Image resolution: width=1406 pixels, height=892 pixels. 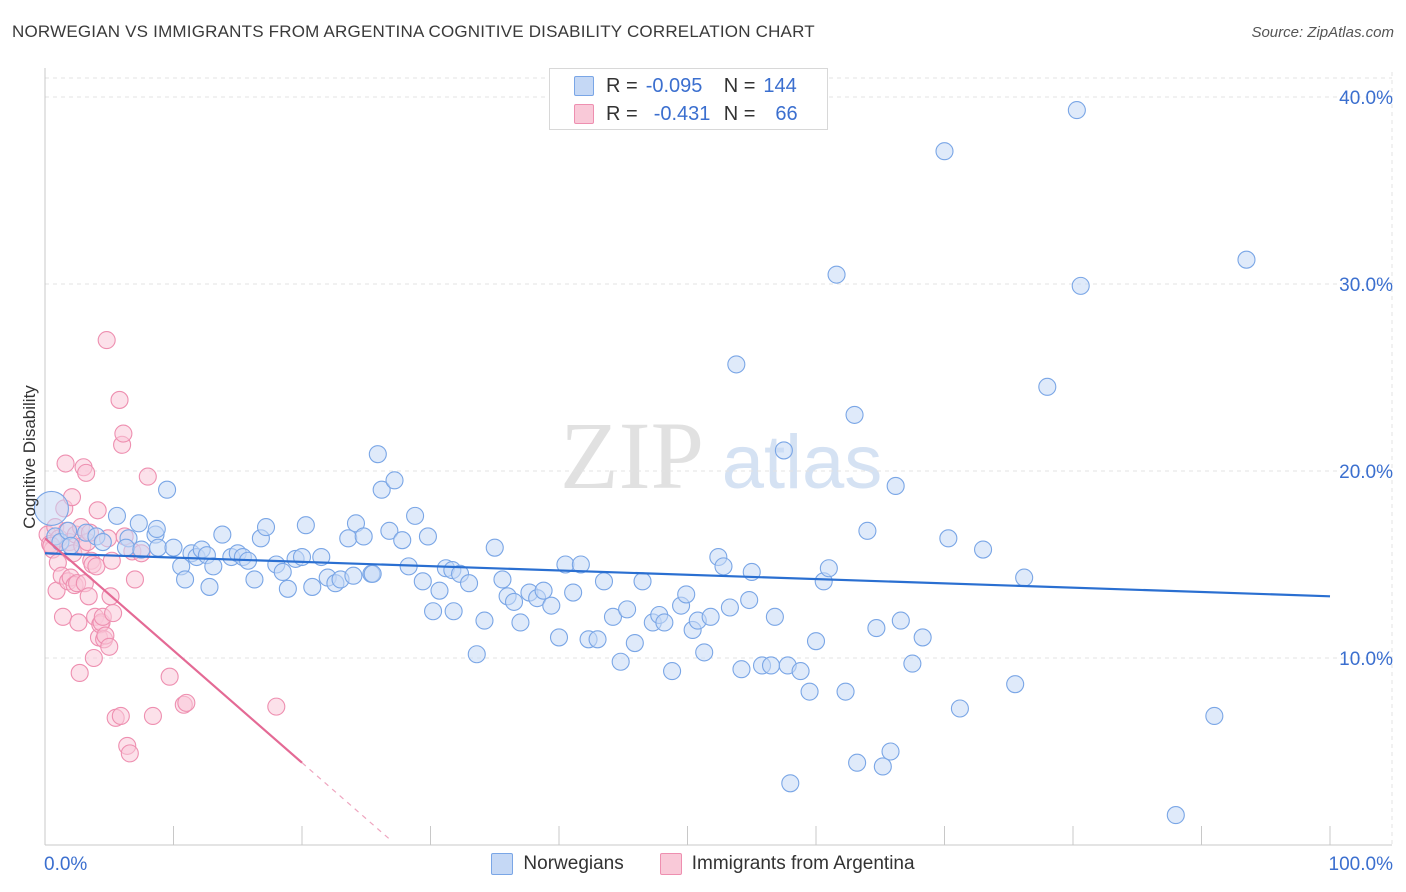 What do you see at coordinates (688, 99) in the screenshot?
I see `correlation-legend: R = -0.095 N = 144 R = -0.431 N = 66` at bounding box center [688, 99].